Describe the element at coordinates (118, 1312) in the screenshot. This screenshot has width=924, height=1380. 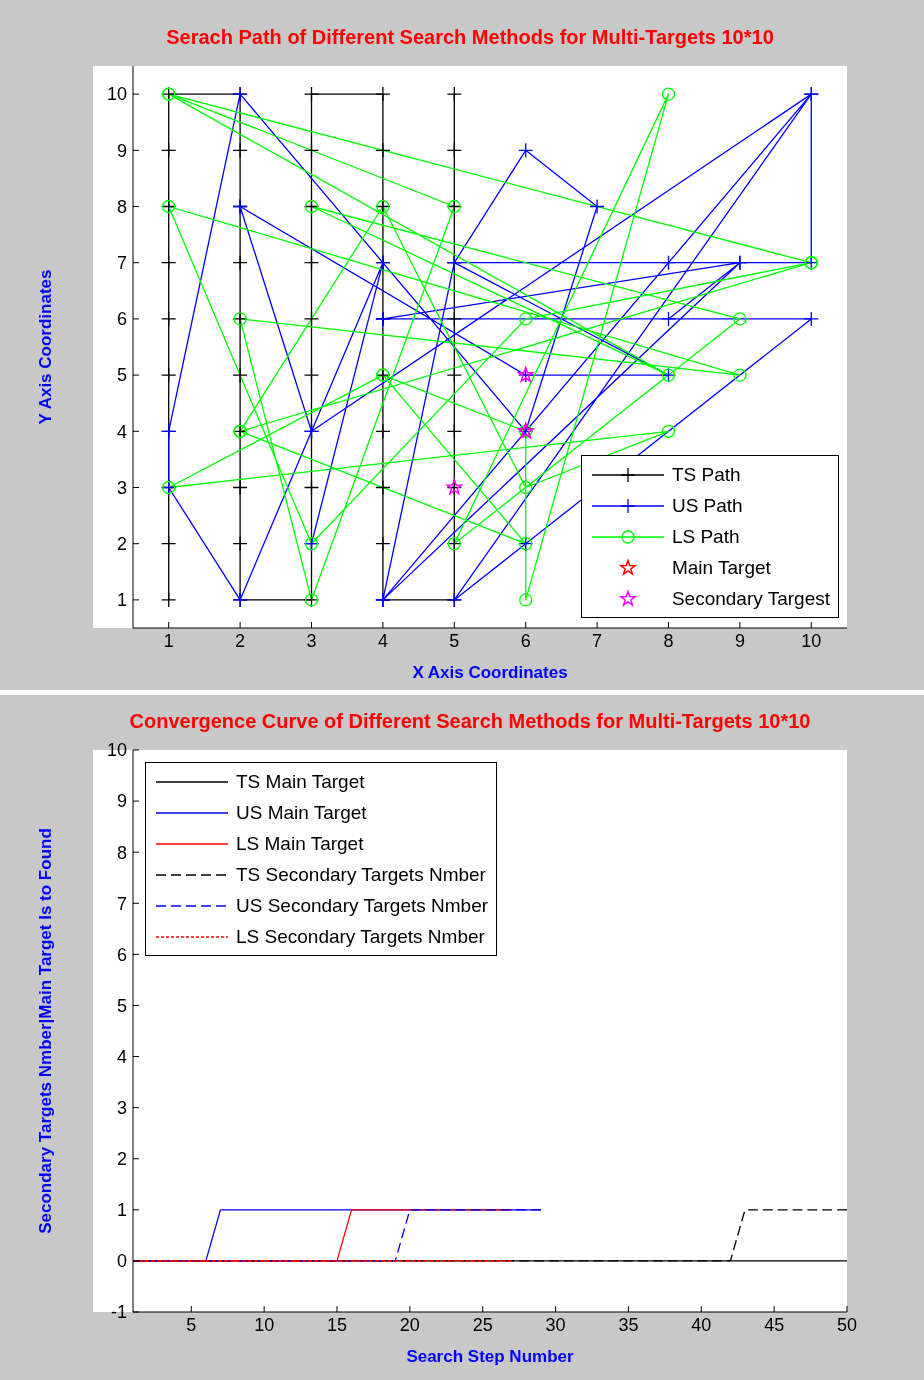
I see `y-tick-label: -1` at that location.